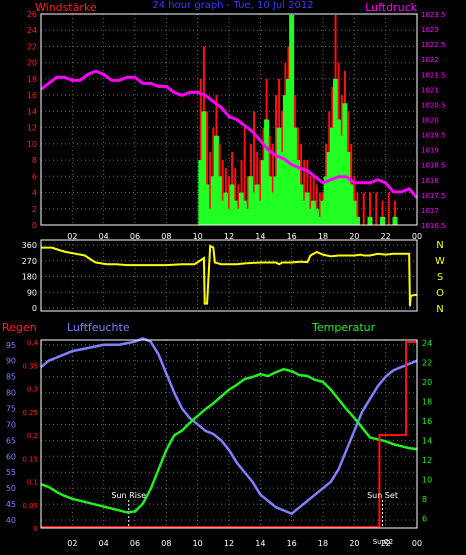 This screenshot has width=466, height=555. What do you see at coordinates (11, 377) in the screenshot?
I see `humidity-tick-label: 85` at bounding box center [11, 377].